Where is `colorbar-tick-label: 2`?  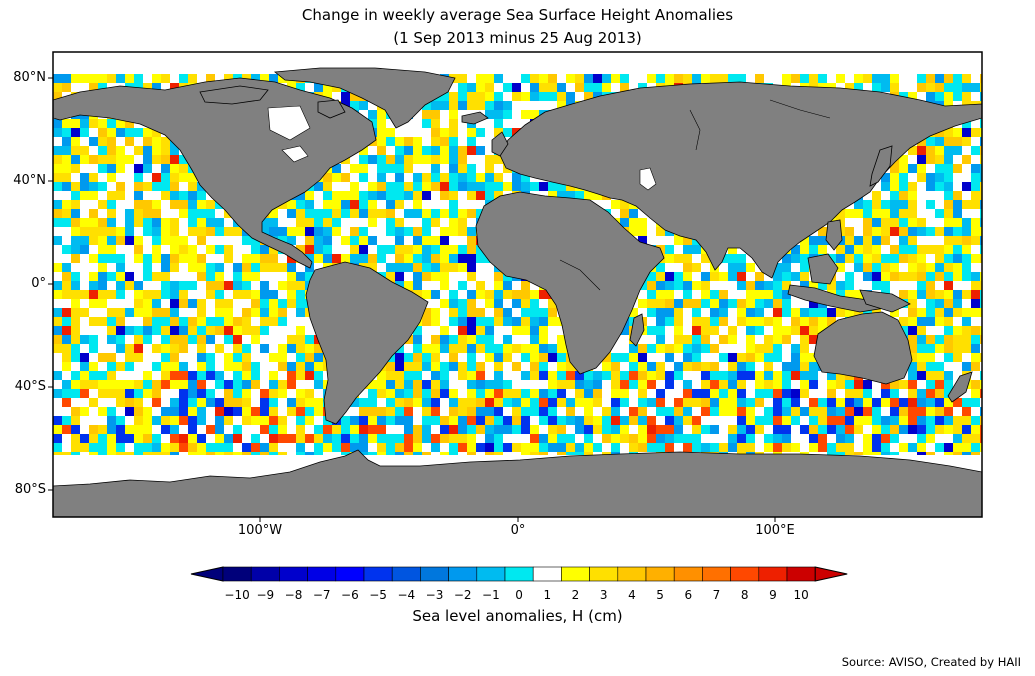 colorbar-tick-label: 2 is located at coordinates (575, 595).